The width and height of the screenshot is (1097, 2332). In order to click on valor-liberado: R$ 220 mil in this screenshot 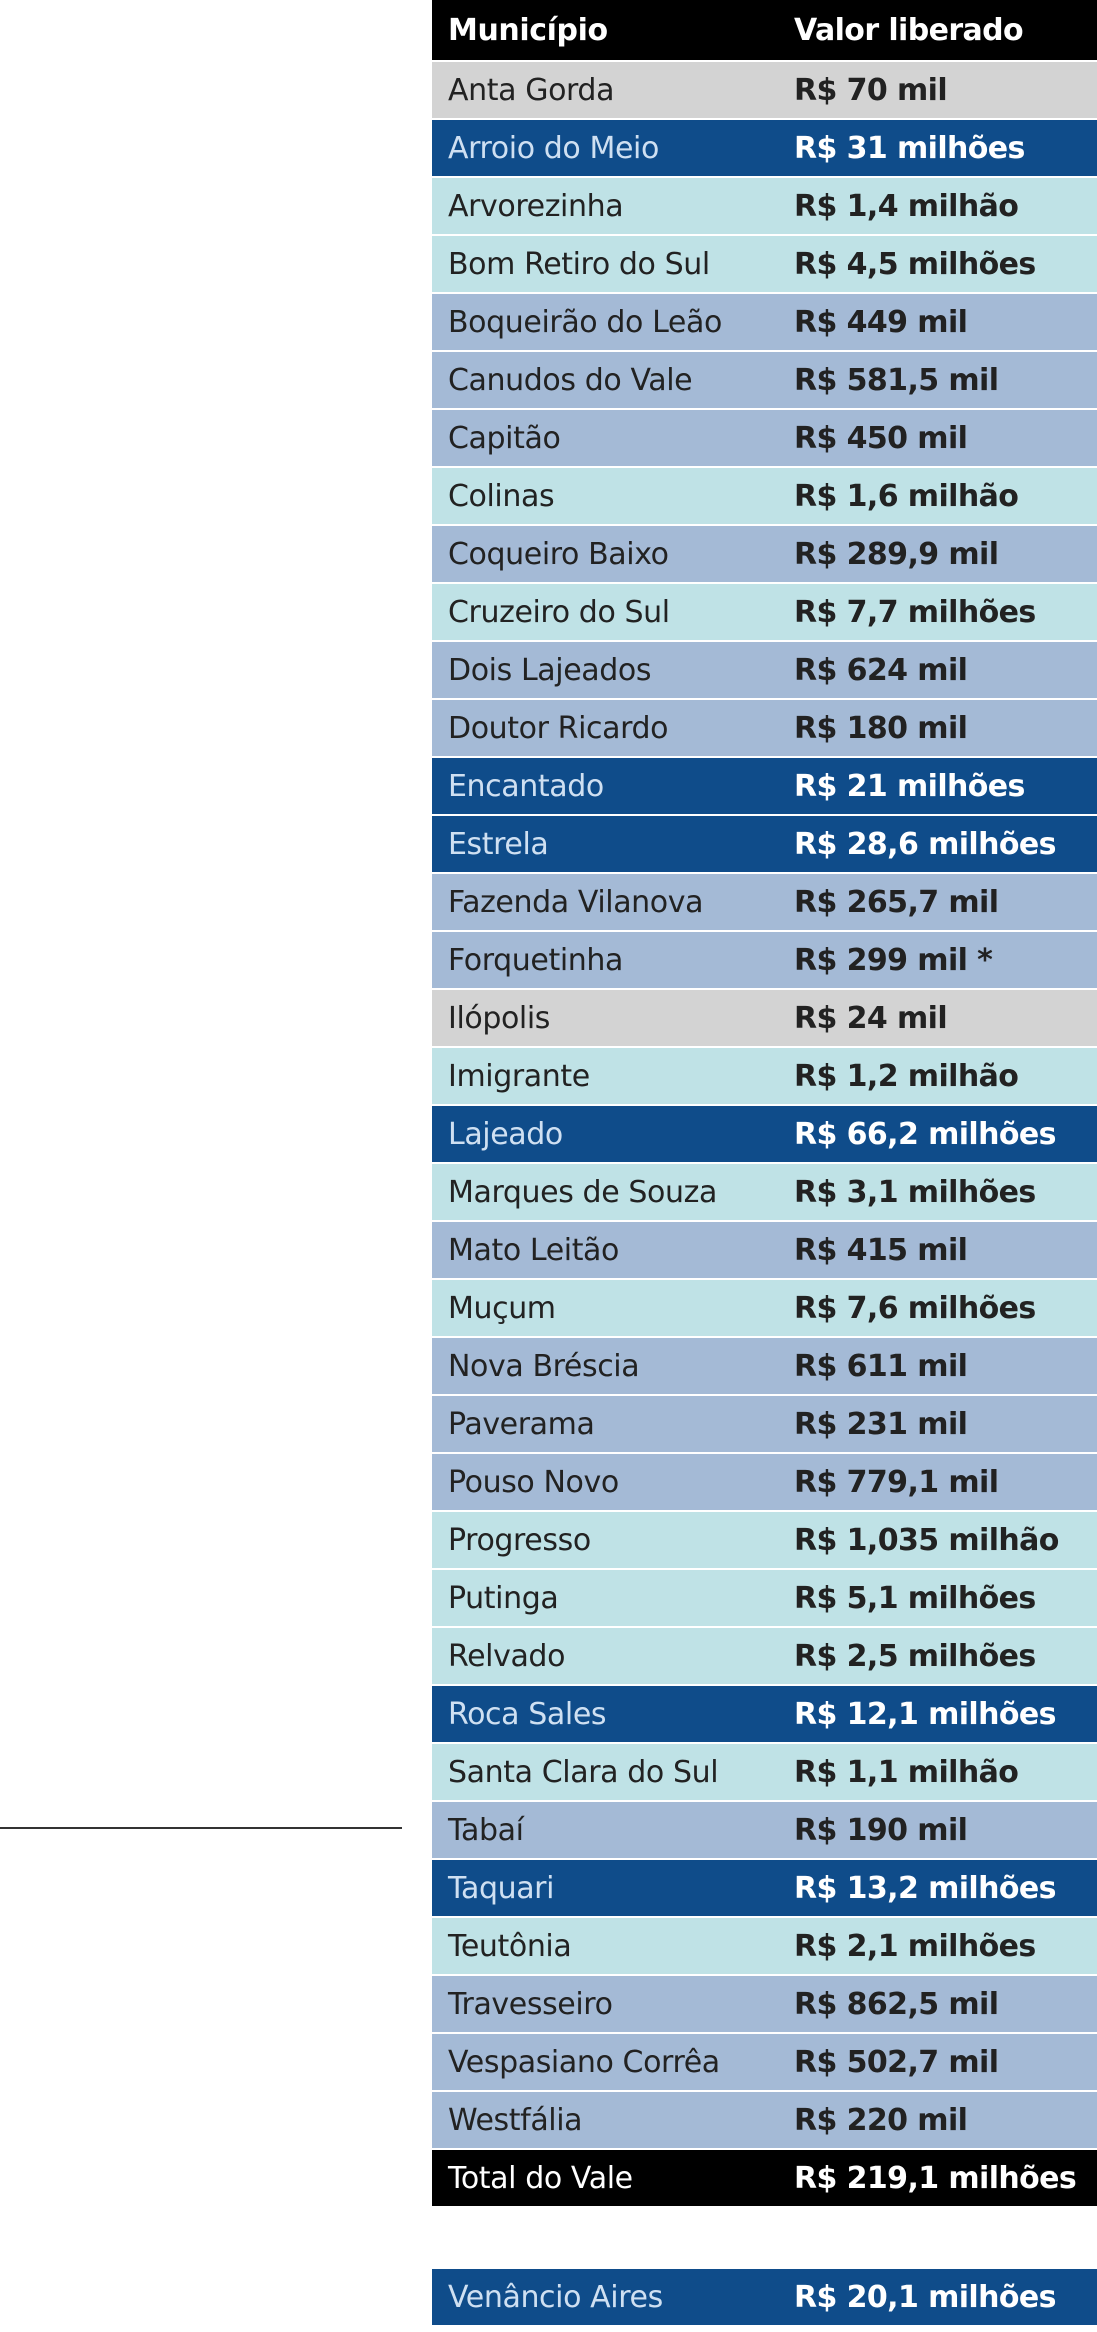, I will do `click(881, 2120)`.